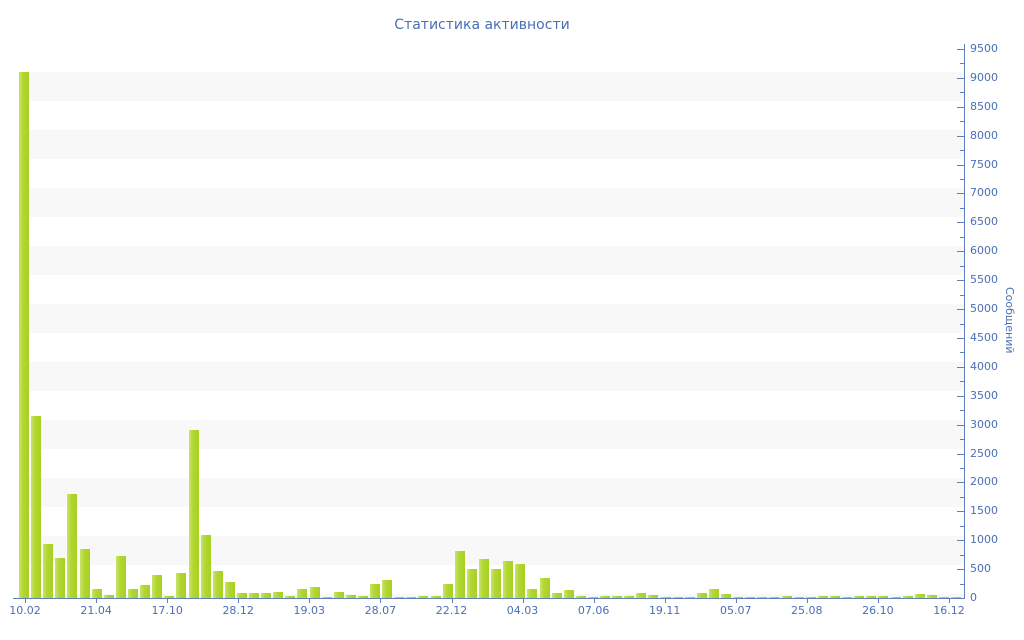  Describe the element at coordinates (25, 610) in the screenshot. I see `x-tick-label: 10.02` at that location.